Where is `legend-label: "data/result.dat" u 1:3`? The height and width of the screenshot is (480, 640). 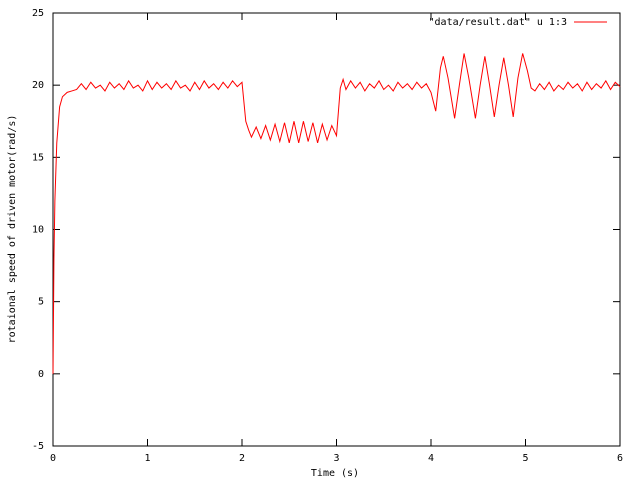 legend-label: "data/result.dat" u 1:3 is located at coordinates (498, 22).